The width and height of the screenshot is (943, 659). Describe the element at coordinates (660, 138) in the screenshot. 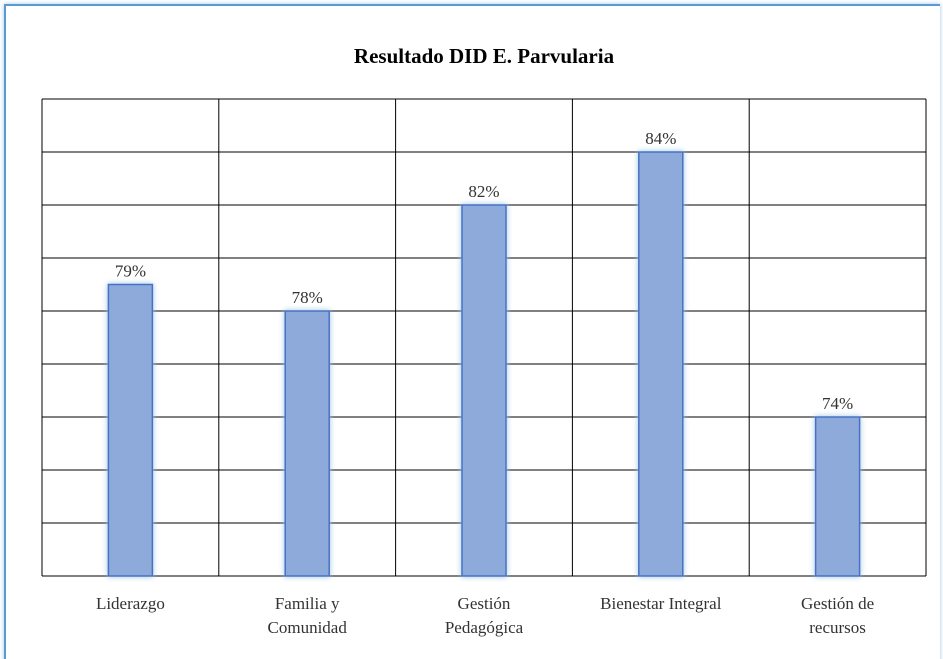

I see `data-label: 84%` at that location.